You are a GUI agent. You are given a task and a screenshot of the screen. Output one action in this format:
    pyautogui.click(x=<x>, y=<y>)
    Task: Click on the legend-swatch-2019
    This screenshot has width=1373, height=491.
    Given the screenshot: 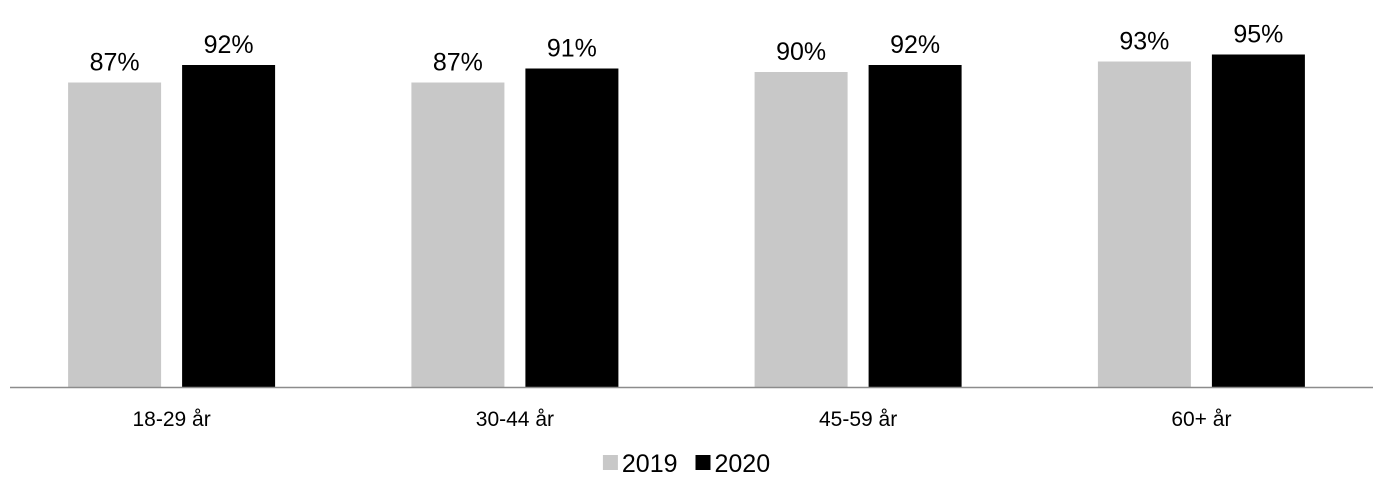 What is the action you would take?
    pyautogui.click(x=610, y=462)
    